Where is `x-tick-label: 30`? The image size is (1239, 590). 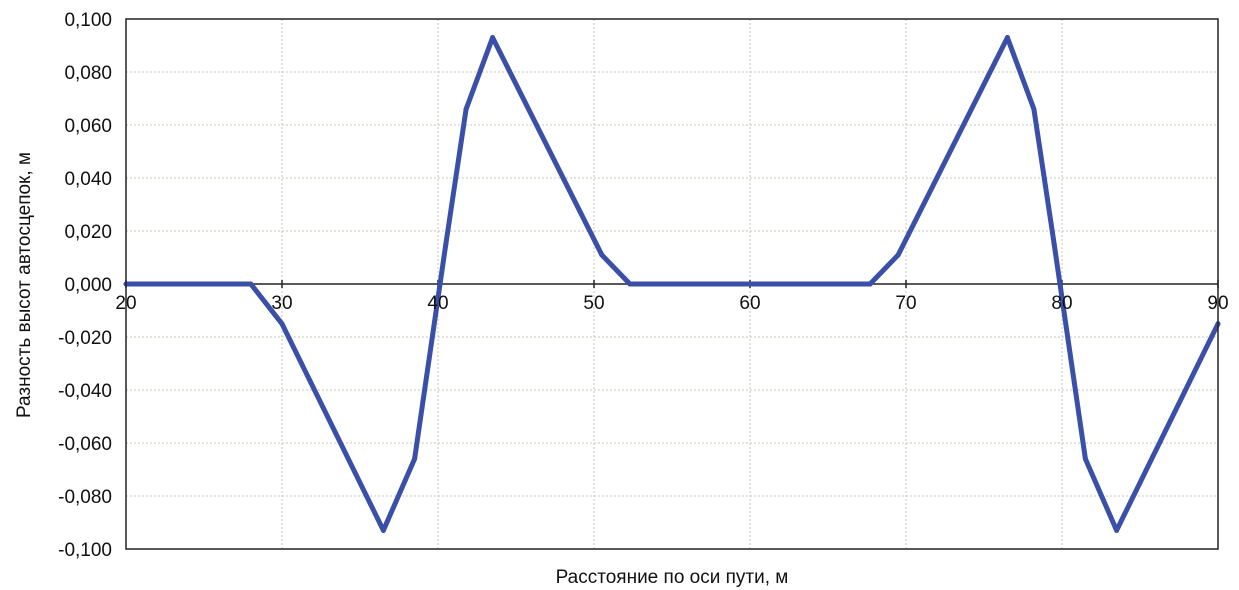 x-tick-label: 30 is located at coordinates (281, 303).